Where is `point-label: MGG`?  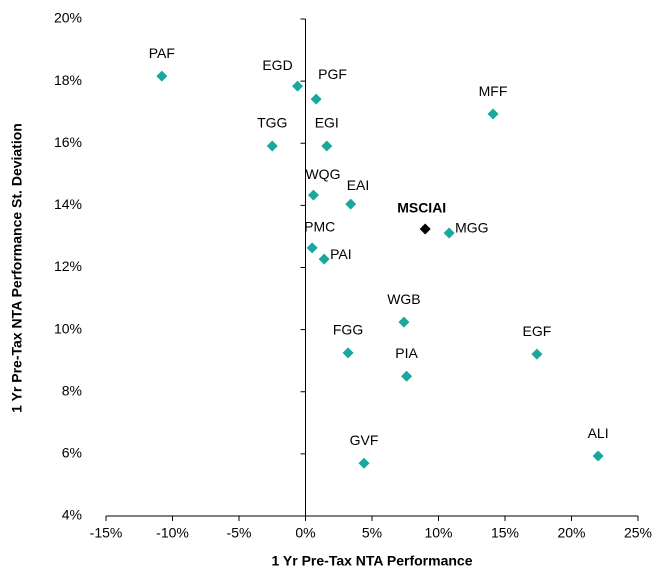 point-label: MGG is located at coordinates (471, 228).